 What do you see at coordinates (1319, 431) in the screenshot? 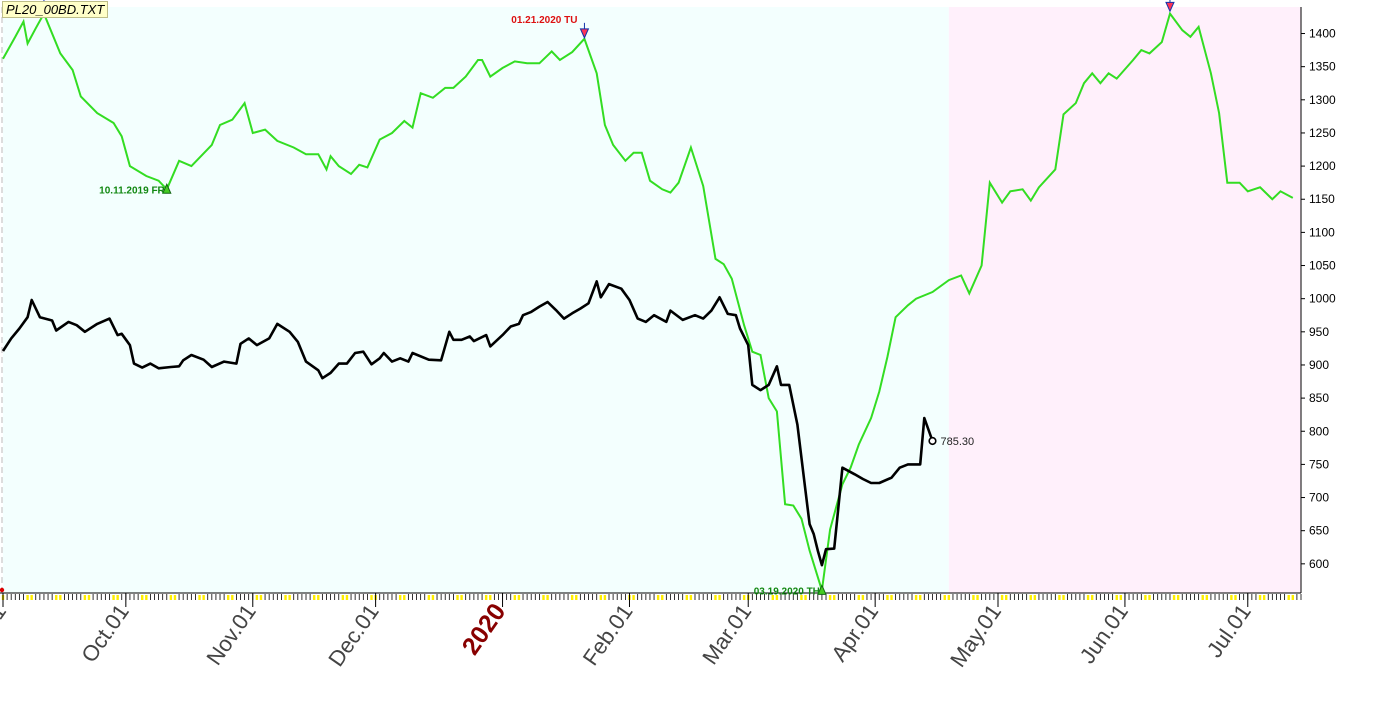
I see `y-tick-label: 800` at bounding box center [1319, 431].